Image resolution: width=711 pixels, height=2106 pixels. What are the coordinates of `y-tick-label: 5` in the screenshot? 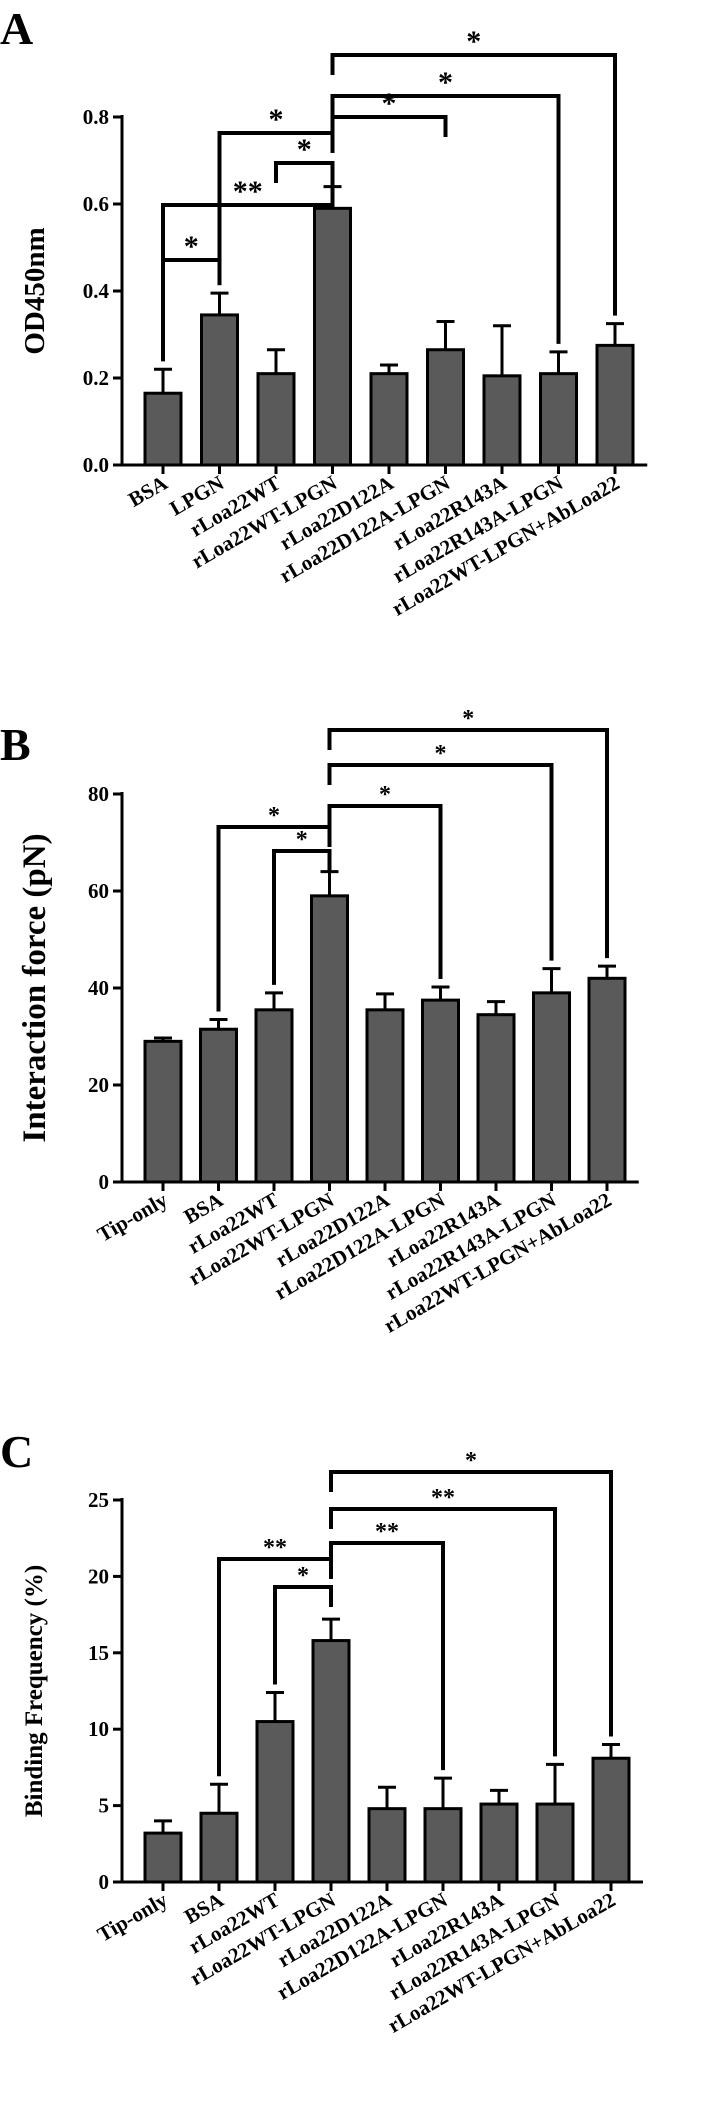 It's located at (104, 1806).